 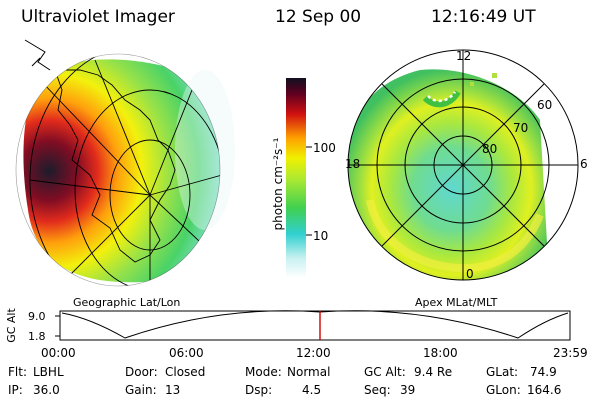 What do you see at coordinates (186, 353) in the screenshot?
I see `time-tick-0600: 06:00` at bounding box center [186, 353].